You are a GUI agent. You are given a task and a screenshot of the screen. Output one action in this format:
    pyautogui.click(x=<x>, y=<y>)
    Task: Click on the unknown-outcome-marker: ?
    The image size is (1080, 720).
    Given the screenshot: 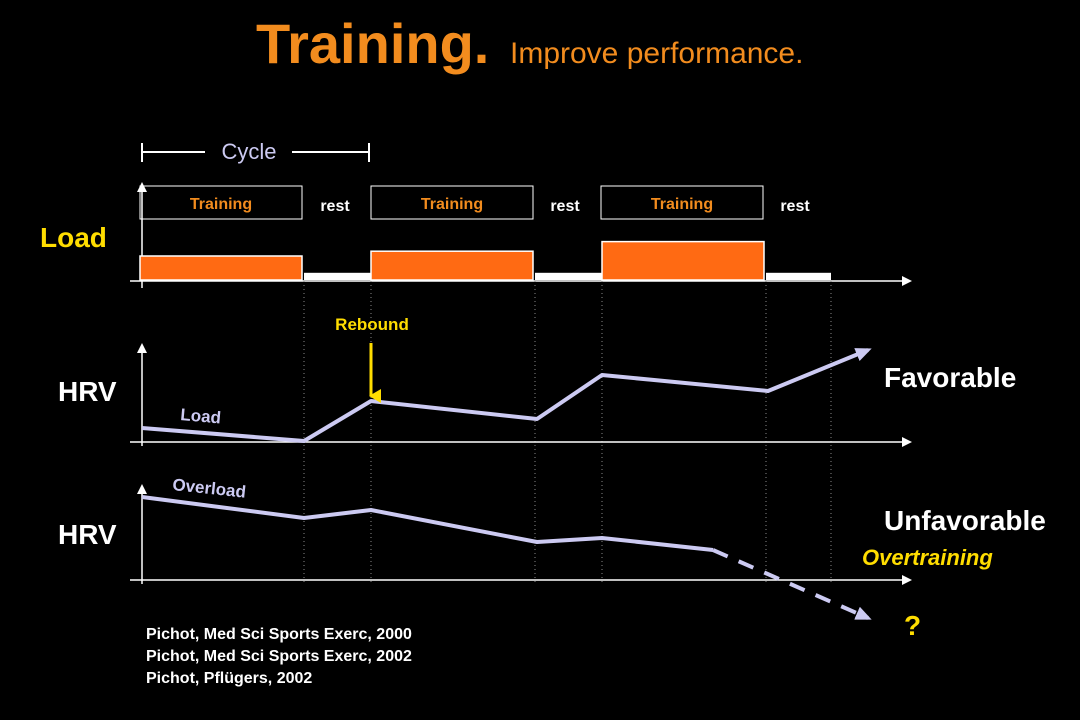 What is the action you would take?
    pyautogui.click(x=913, y=625)
    